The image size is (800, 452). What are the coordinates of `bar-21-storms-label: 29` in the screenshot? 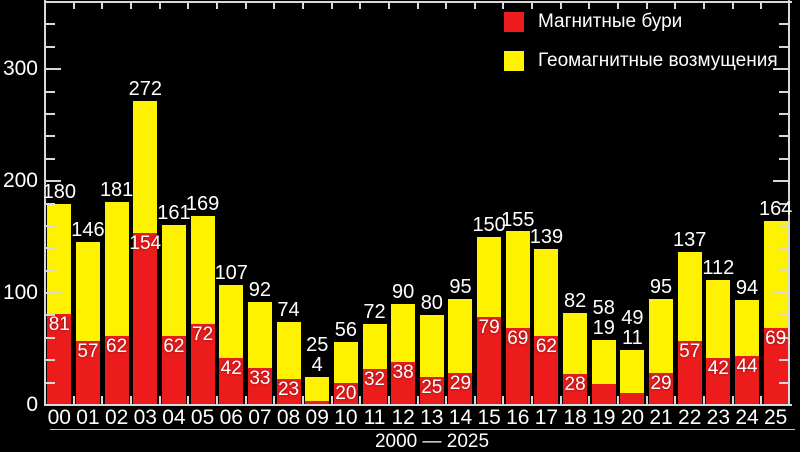 It's located at (661, 383).